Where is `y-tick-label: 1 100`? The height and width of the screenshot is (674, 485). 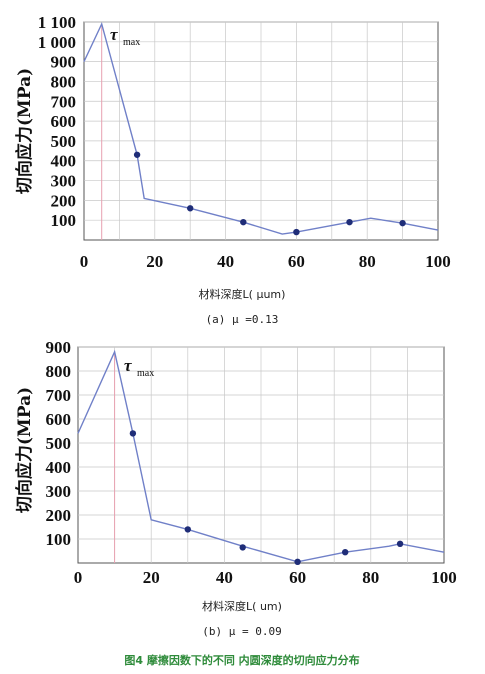 y-tick-label: 1 100 is located at coordinates (57, 22).